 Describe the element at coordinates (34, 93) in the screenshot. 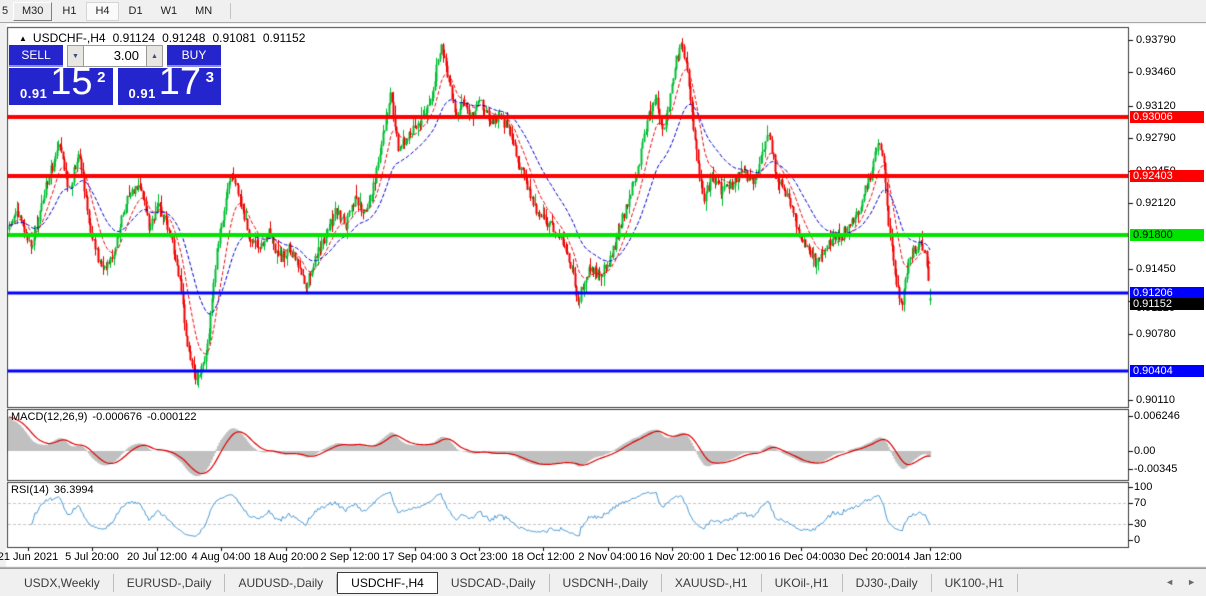

I see `sell-price-prefix: 0.91` at that location.